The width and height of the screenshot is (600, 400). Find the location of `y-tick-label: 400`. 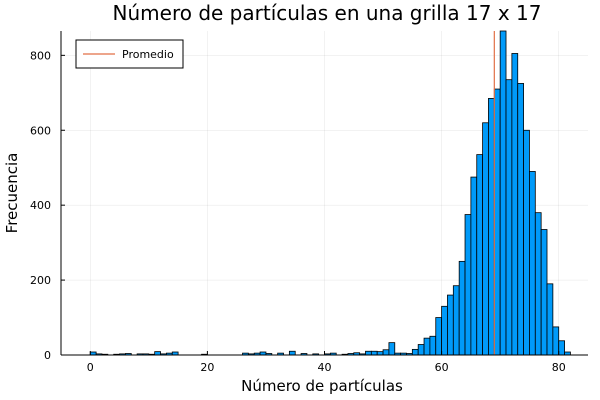

y-tick-label: 400 is located at coordinates (40, 205).